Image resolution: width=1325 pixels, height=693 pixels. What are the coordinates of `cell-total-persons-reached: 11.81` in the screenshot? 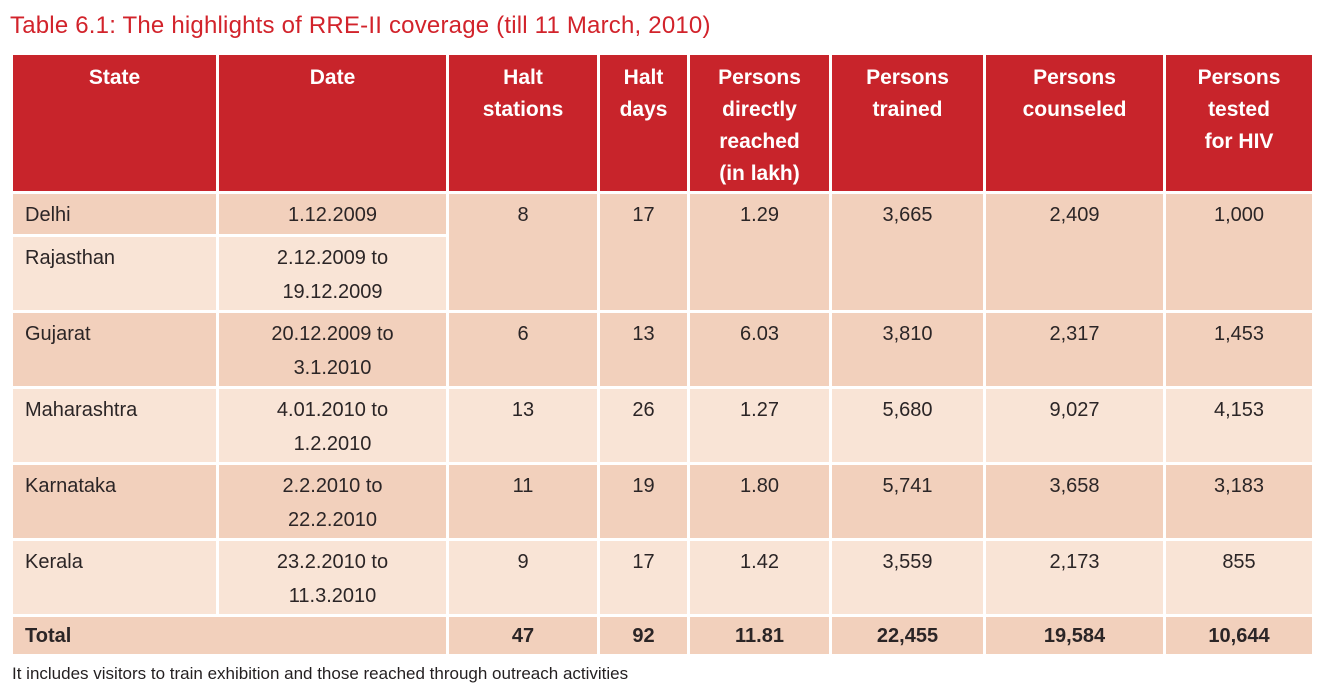 It's located at (759, 635).